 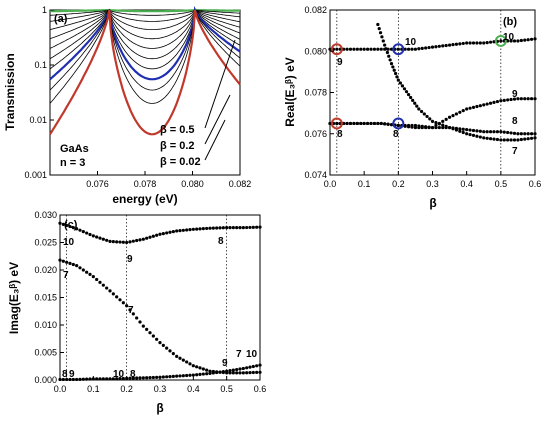 I want to click on panel-a-pointer-0.02, so click(x=215, y=140).